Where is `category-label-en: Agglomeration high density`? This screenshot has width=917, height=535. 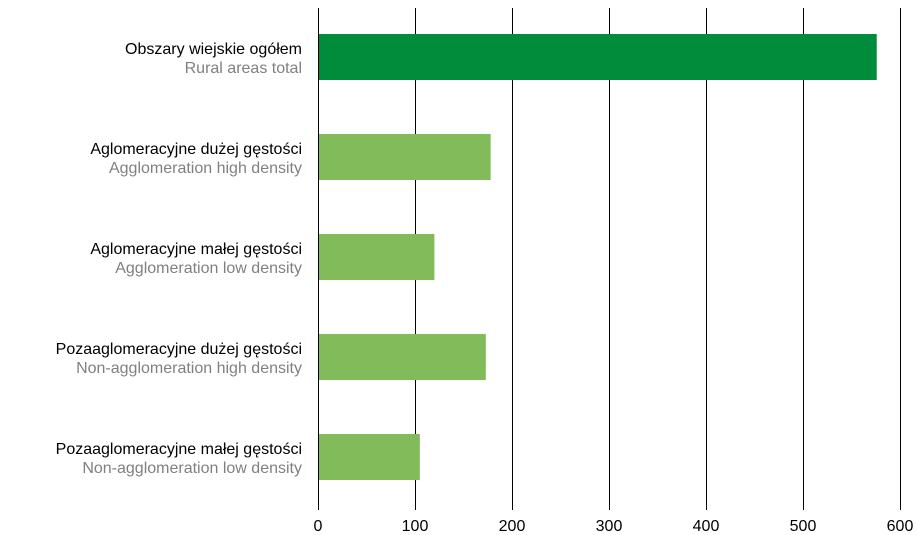
category-label-en: Agglomeration high density is located at coordinates (205, 168).